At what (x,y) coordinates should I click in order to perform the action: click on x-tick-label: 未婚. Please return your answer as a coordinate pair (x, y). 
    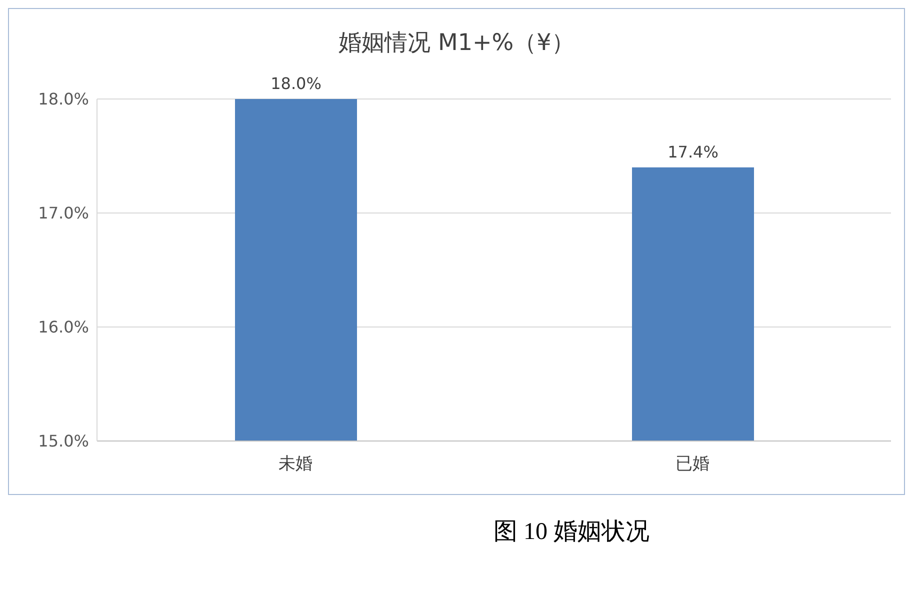
    Looking at the image, I should click on (295, 464).